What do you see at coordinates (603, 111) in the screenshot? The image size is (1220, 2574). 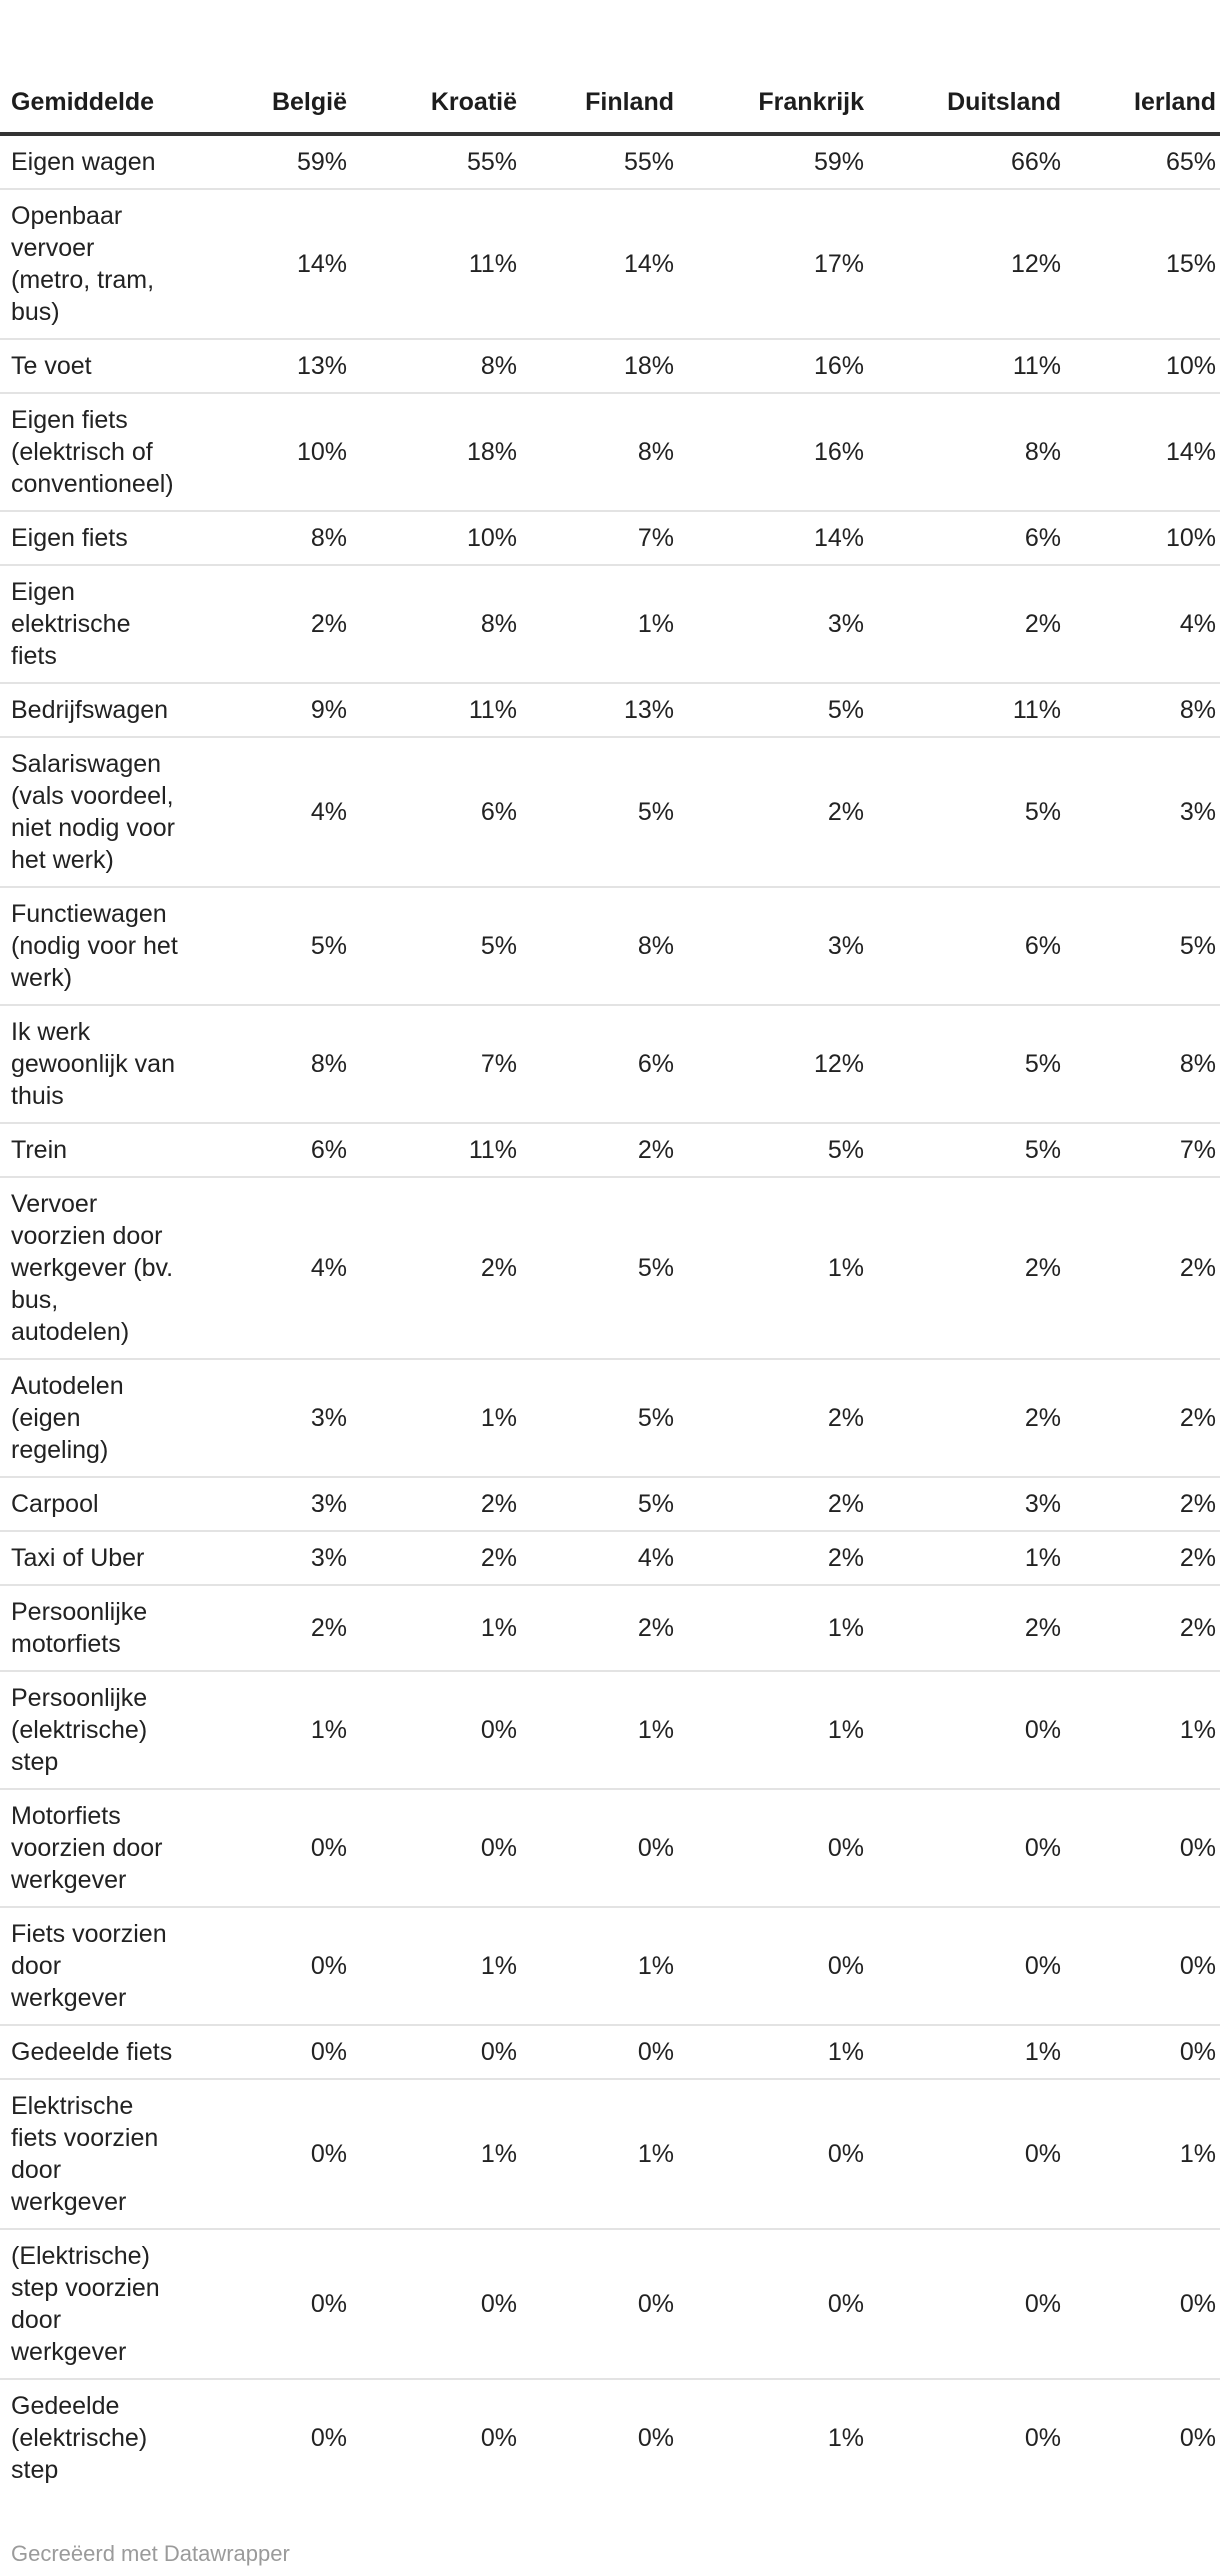 I see `column-header-finland: Finland` at bounding box center [603, 111].